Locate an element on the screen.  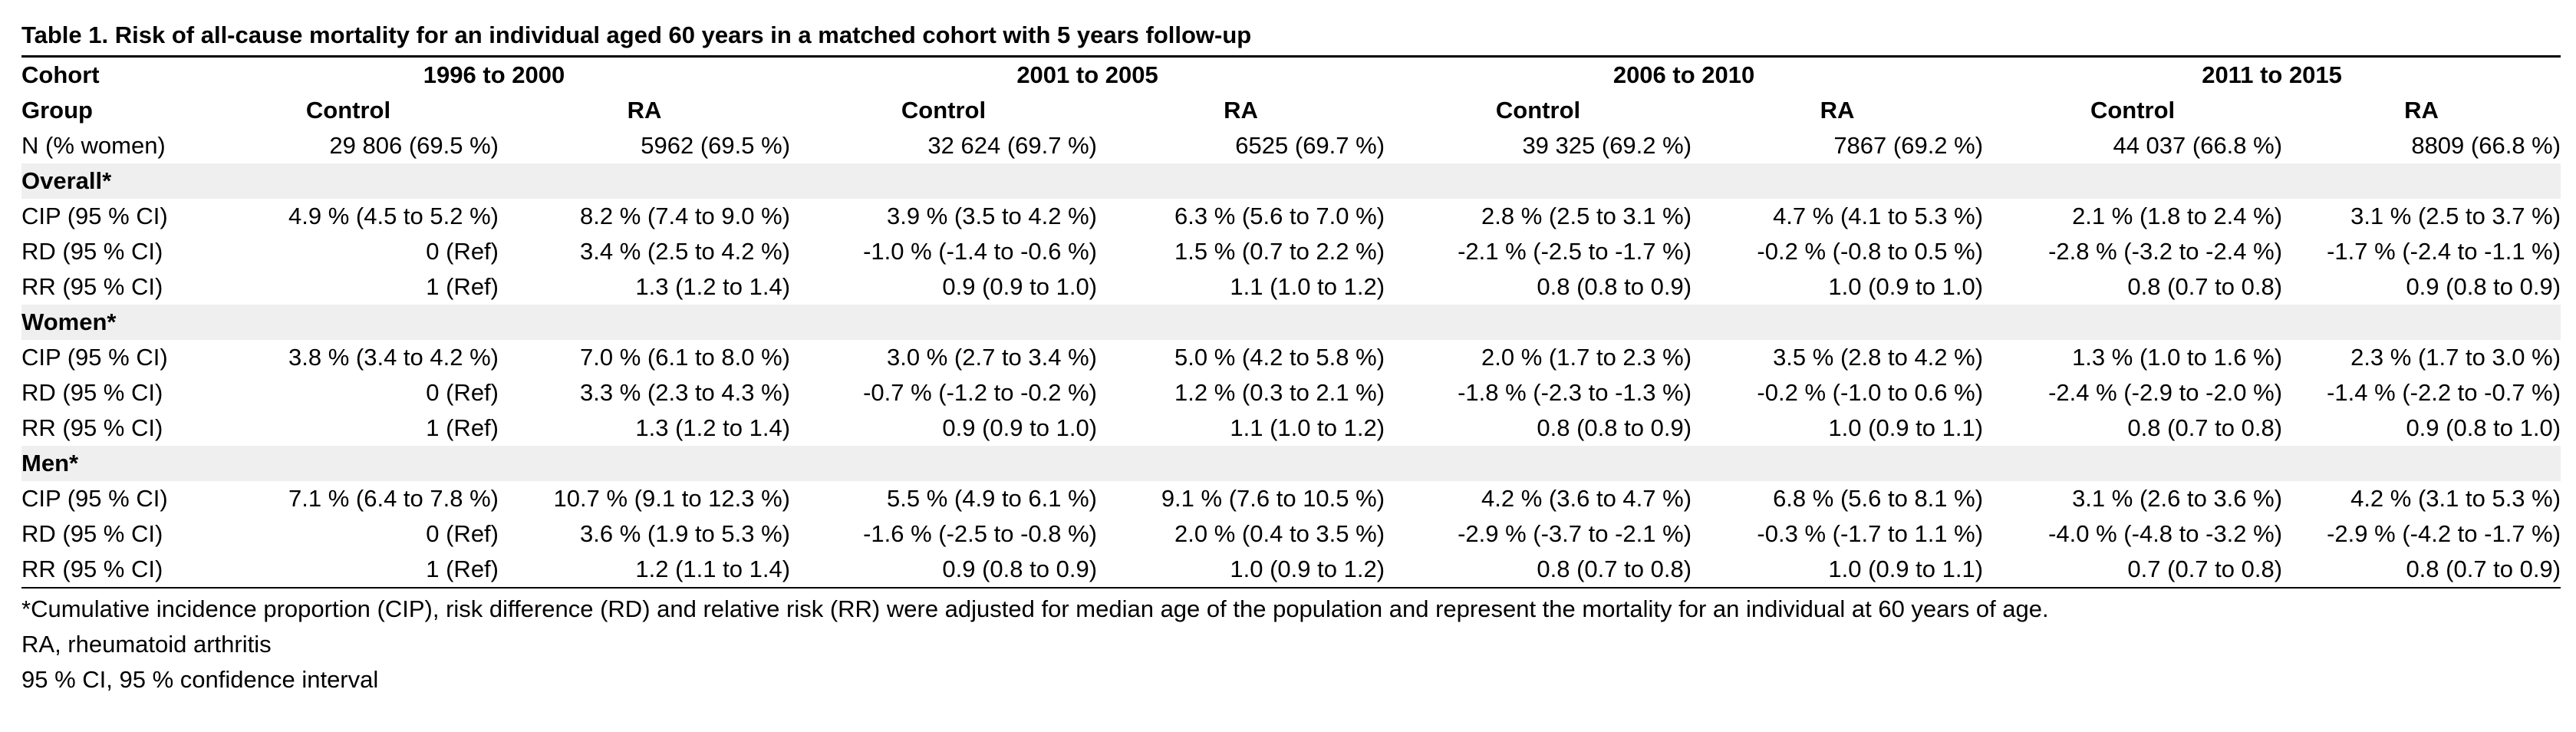
table-cell: 2.3 % (1.7 to 3.0 %) is located at coordinates (2455, 358).